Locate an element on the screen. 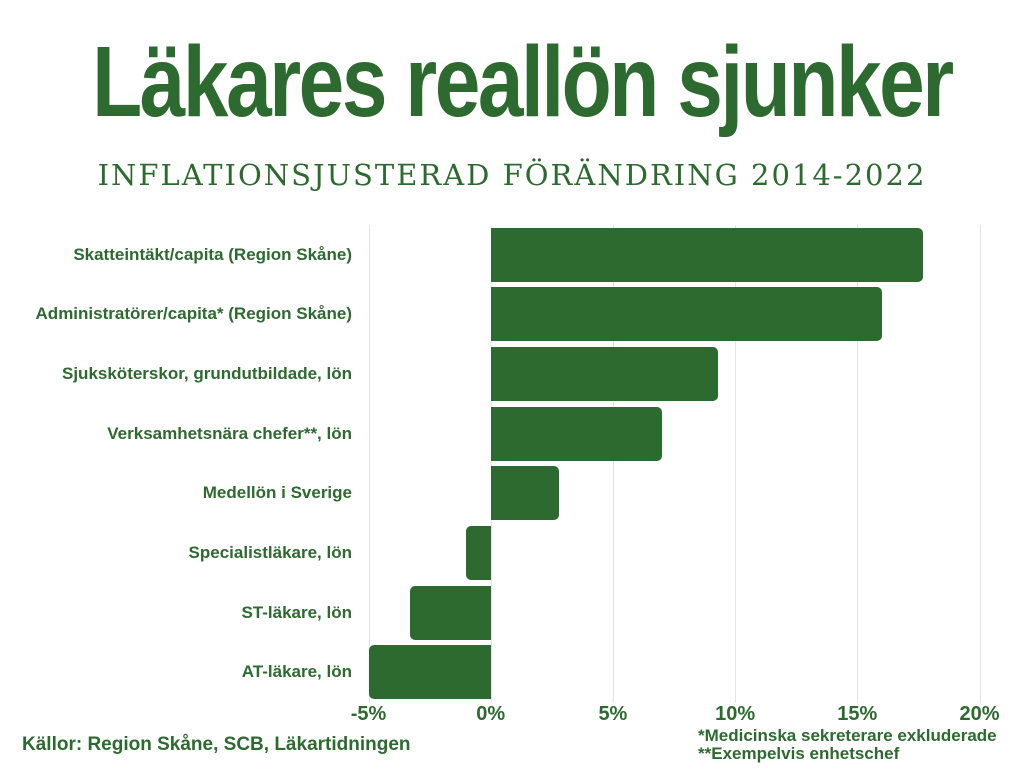 The image size is (1024, 768). gridline-10% is located at coordinates (736, 464).